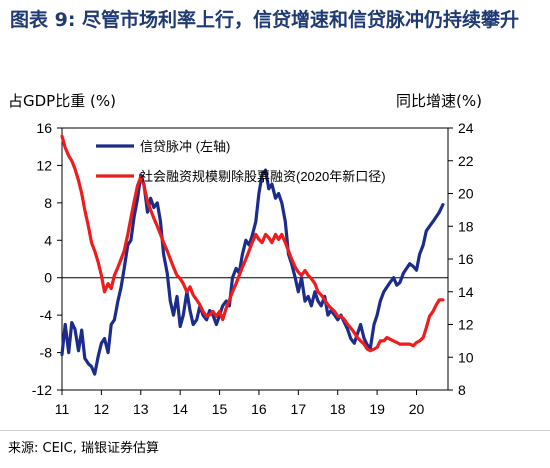  I want to click on right-tick-label: 16, so click(466, 259).